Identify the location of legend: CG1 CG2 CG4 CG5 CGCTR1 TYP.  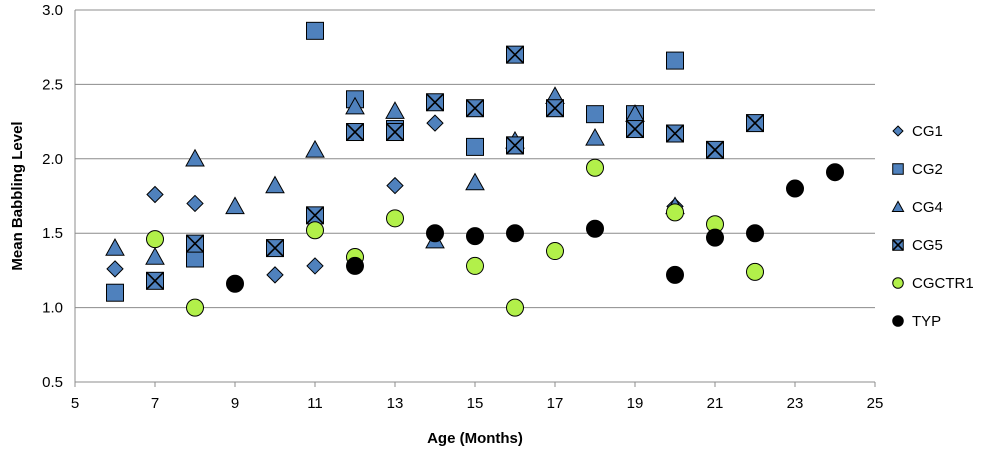
(932, 226).